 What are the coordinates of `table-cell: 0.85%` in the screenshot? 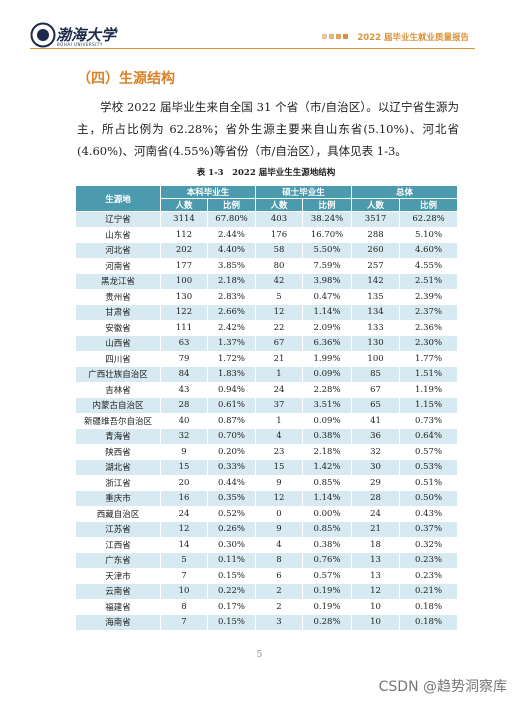 It's located at (327, 529).